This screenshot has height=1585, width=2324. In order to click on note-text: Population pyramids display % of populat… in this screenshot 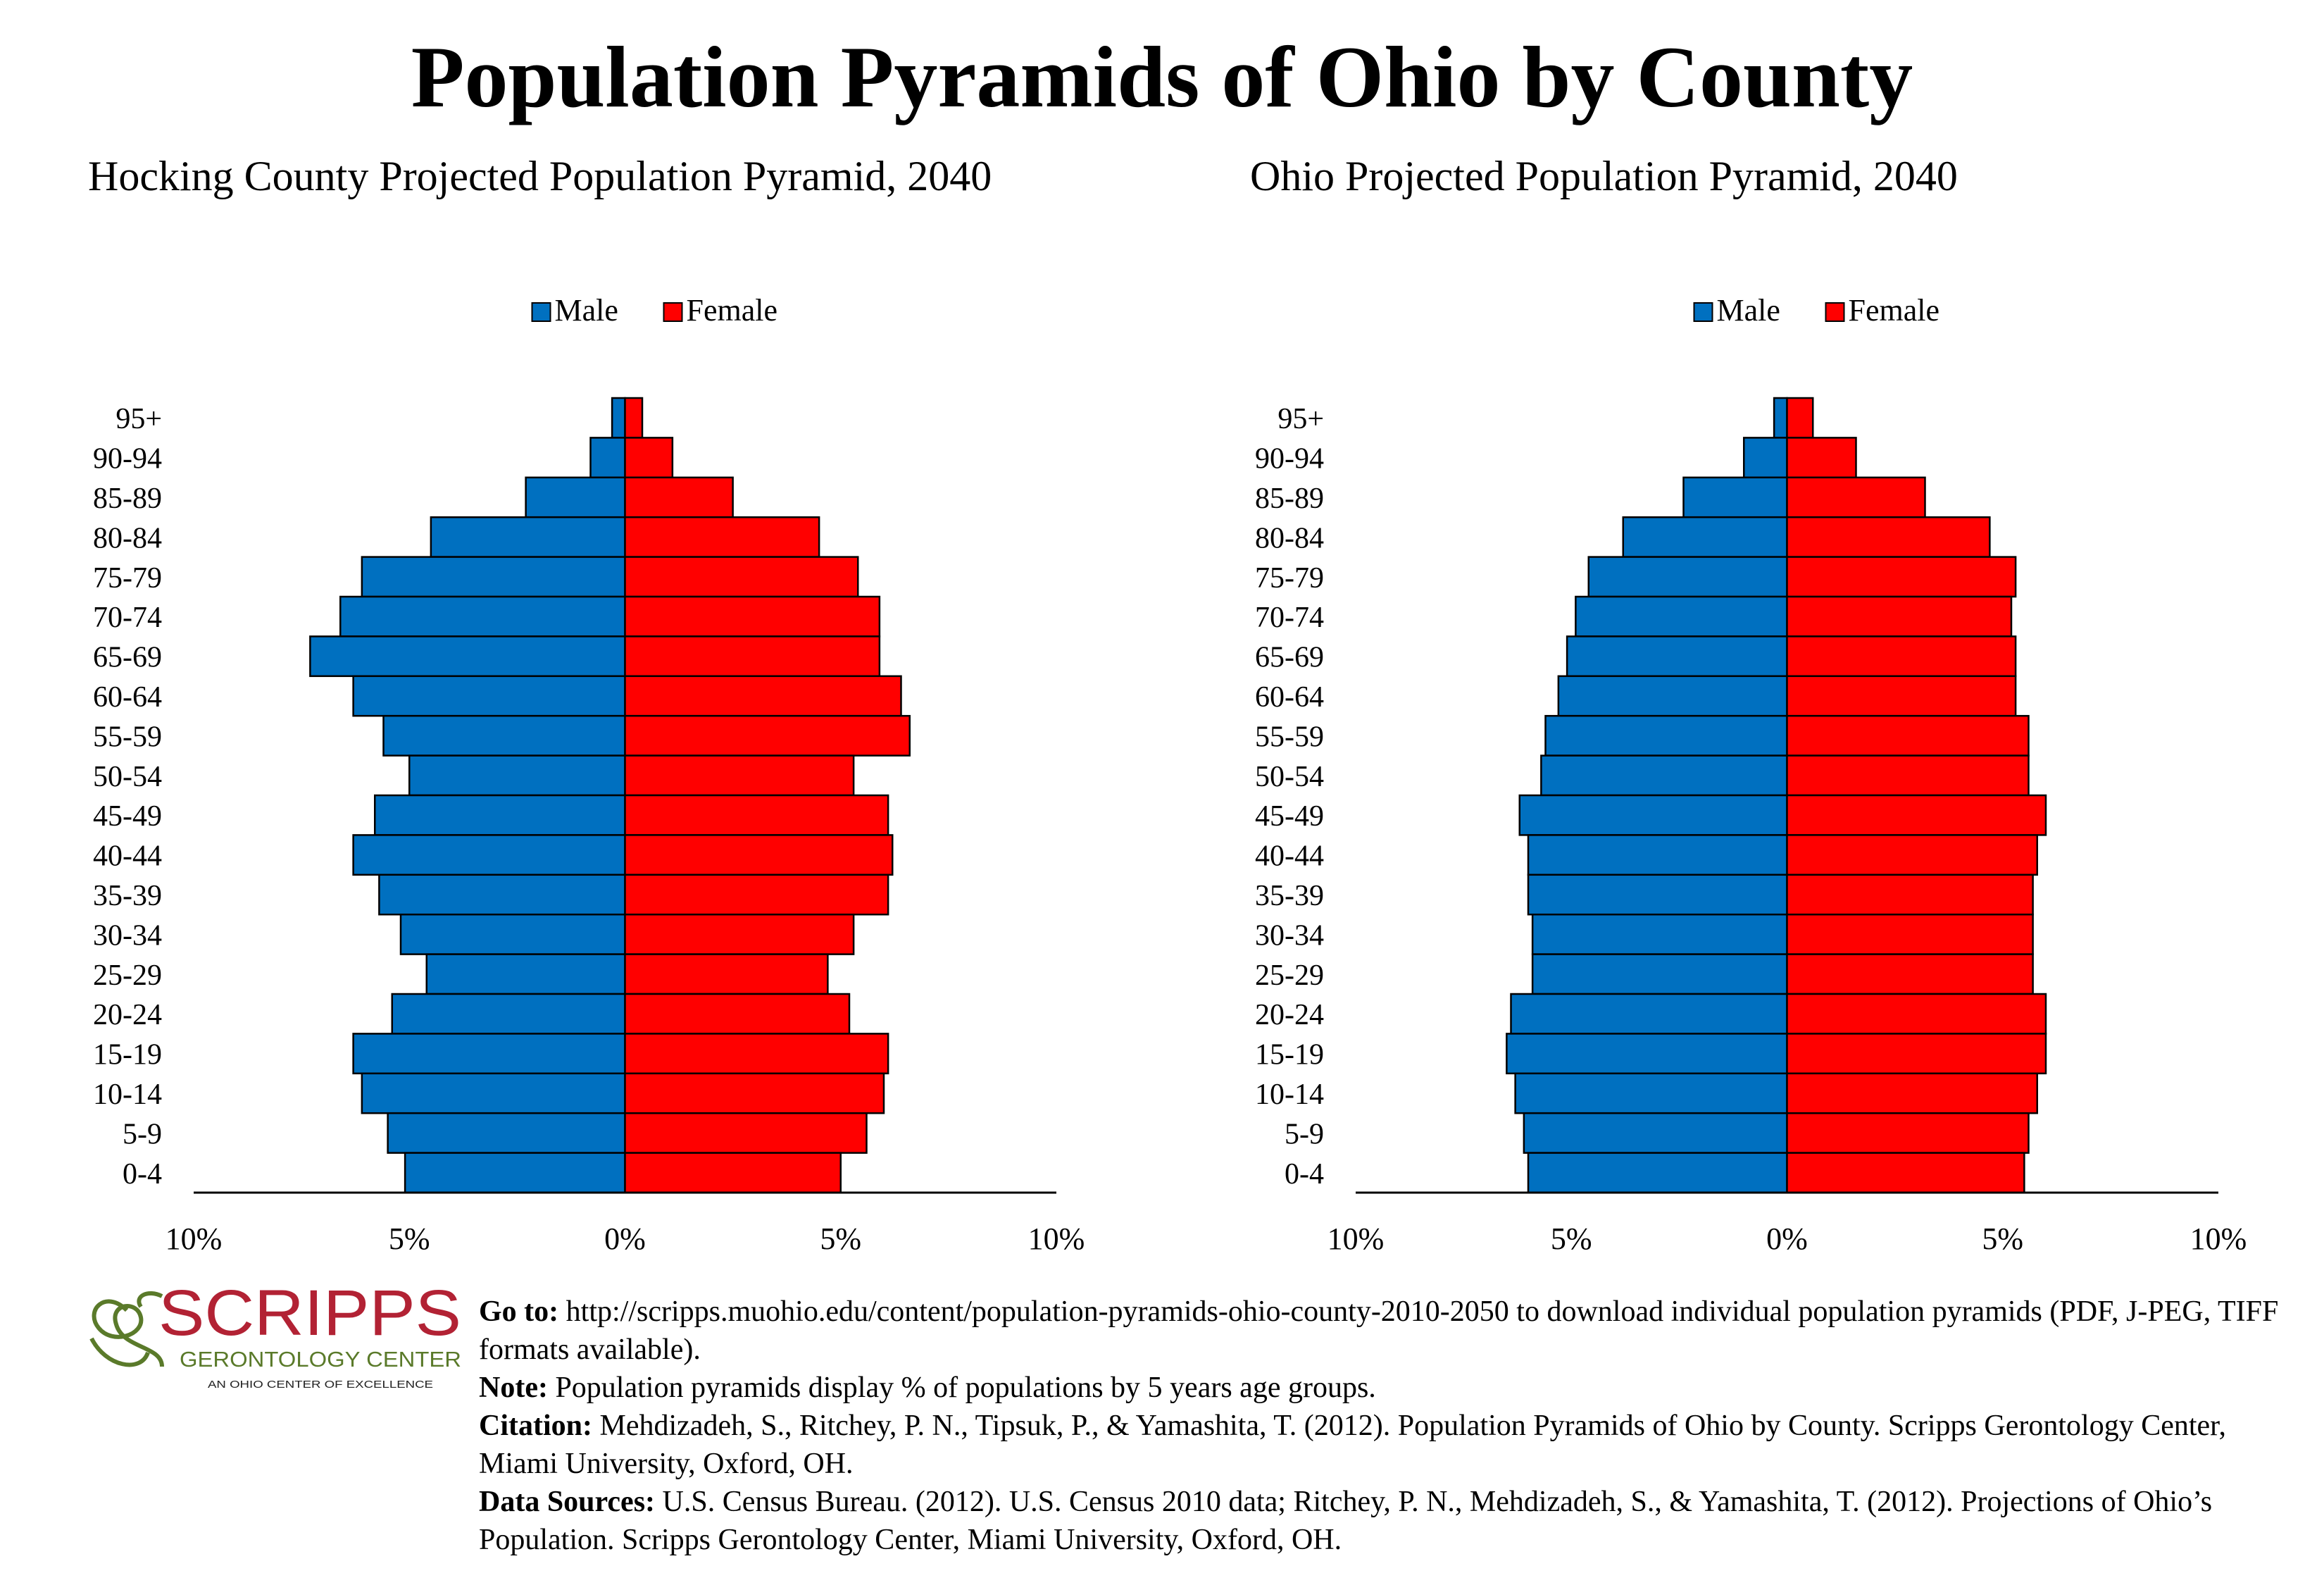, I will do `click(961, 1388)`.